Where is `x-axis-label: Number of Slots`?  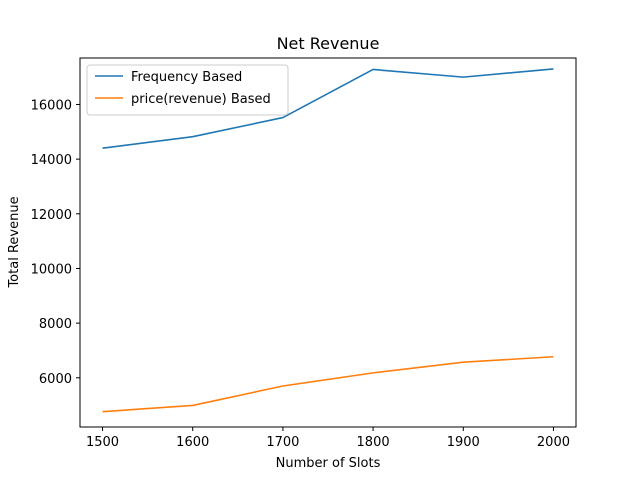
x-axis-label: Number of Slots is located at coordinates (328, 463).